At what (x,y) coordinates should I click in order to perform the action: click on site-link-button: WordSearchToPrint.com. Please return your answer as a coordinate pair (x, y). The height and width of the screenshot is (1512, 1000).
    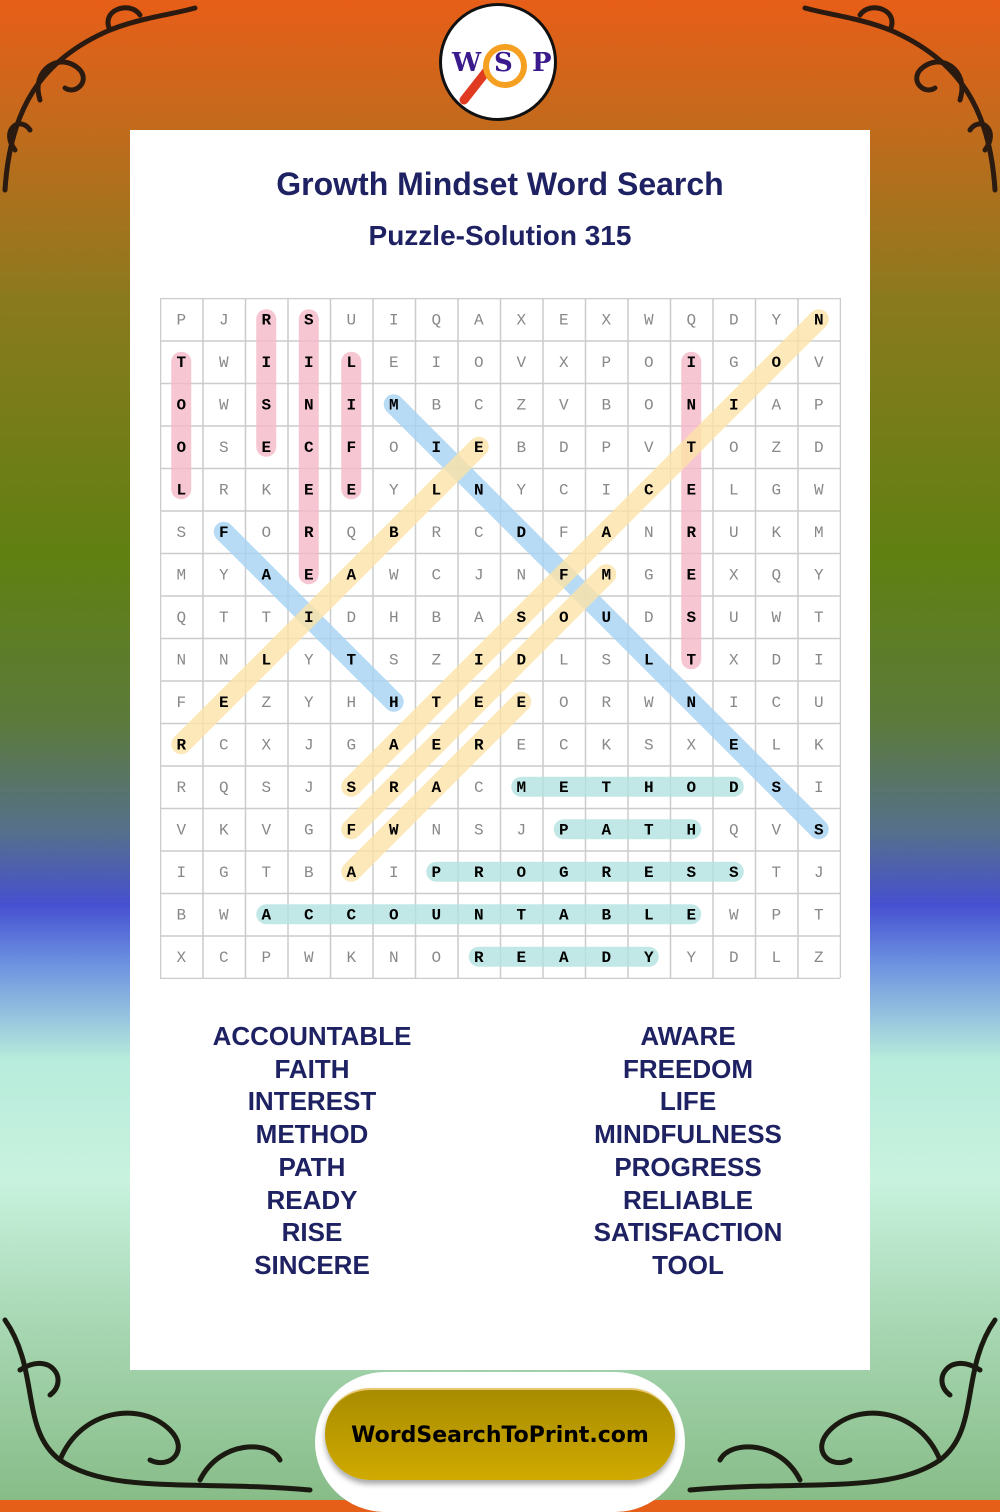
    Looking at the image, I should click on (500, 1434).